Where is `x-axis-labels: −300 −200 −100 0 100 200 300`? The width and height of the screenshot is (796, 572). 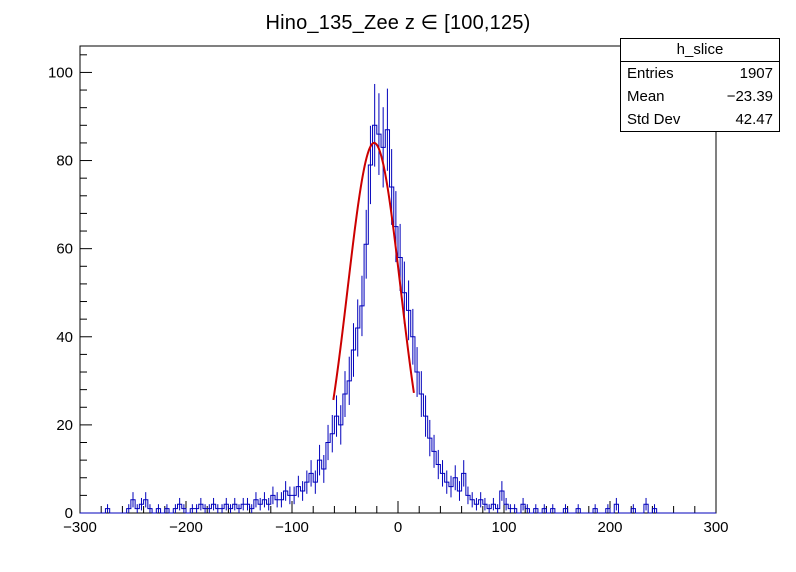 x-axis-labels: −300 −200 −100 0 100 200 300 is located at coordinates (395, 527).